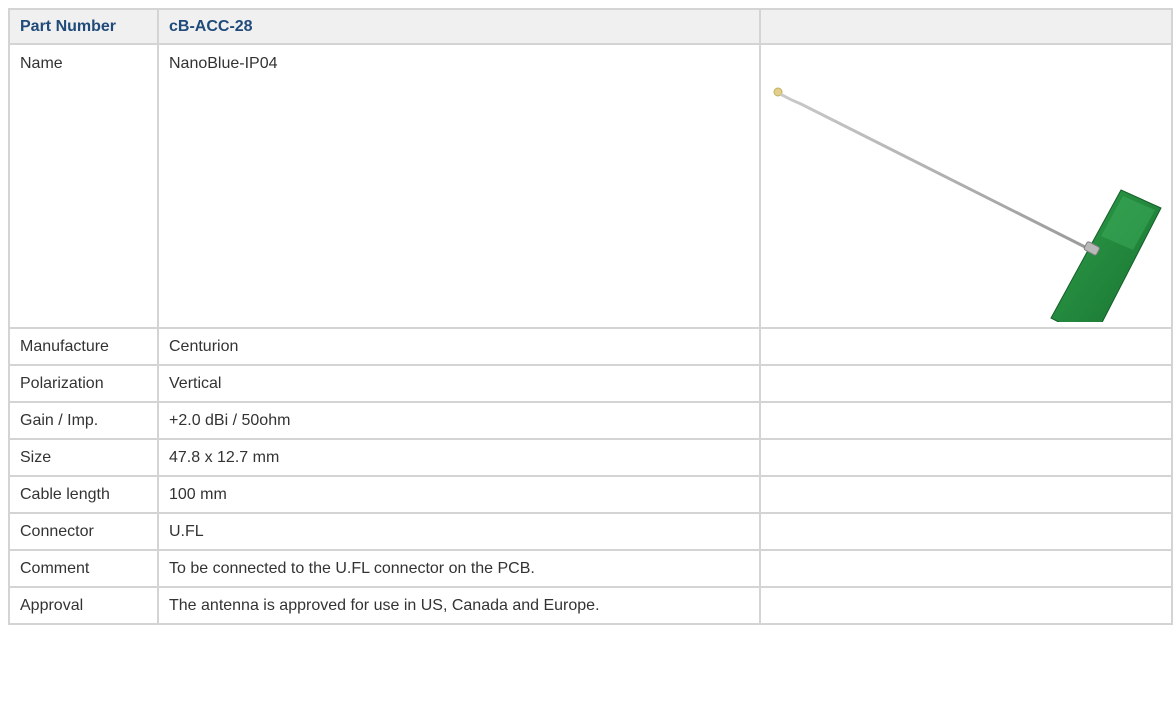  What do you see at coordinates (778, 92) in the screenshot?
I see `ufl-connector-tip` at bounding box center [778, 92].